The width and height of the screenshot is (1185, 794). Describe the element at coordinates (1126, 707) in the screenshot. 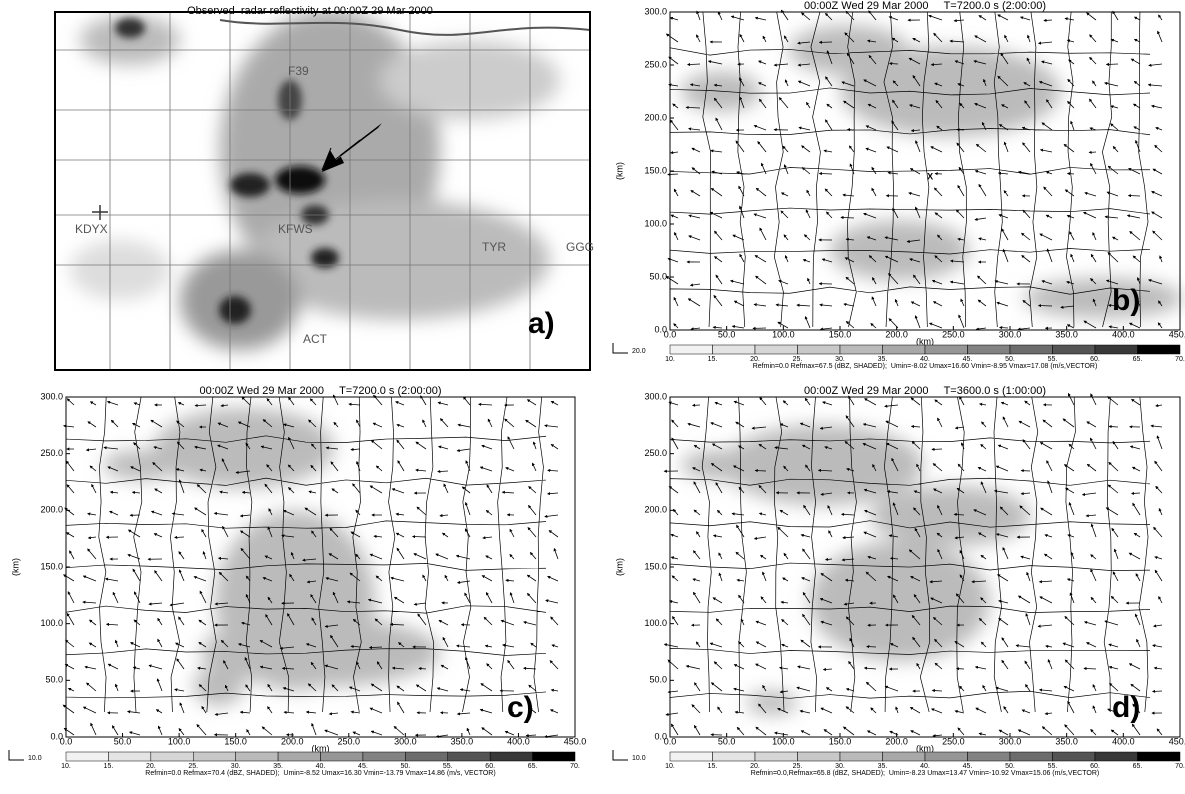

I see `panel-letter: d)` at that location.